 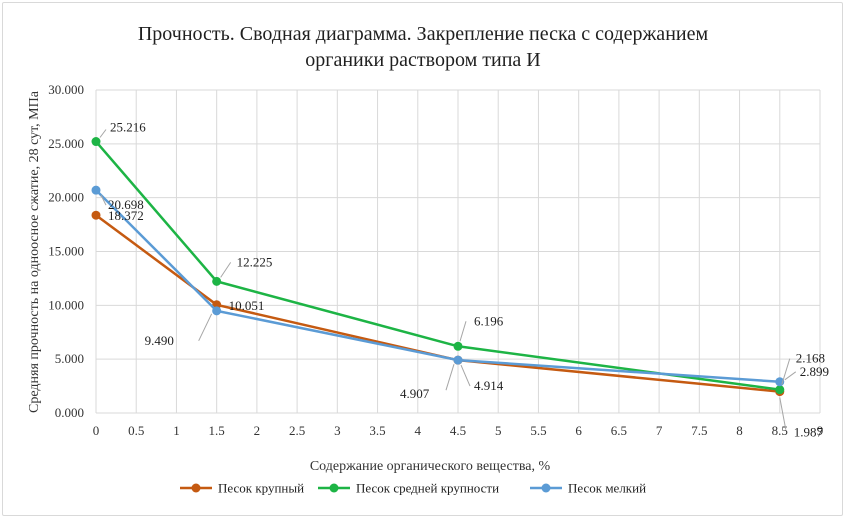 I want to click on x-axis-title: Содержание органического вещества, %, so click(x=430, y=466).